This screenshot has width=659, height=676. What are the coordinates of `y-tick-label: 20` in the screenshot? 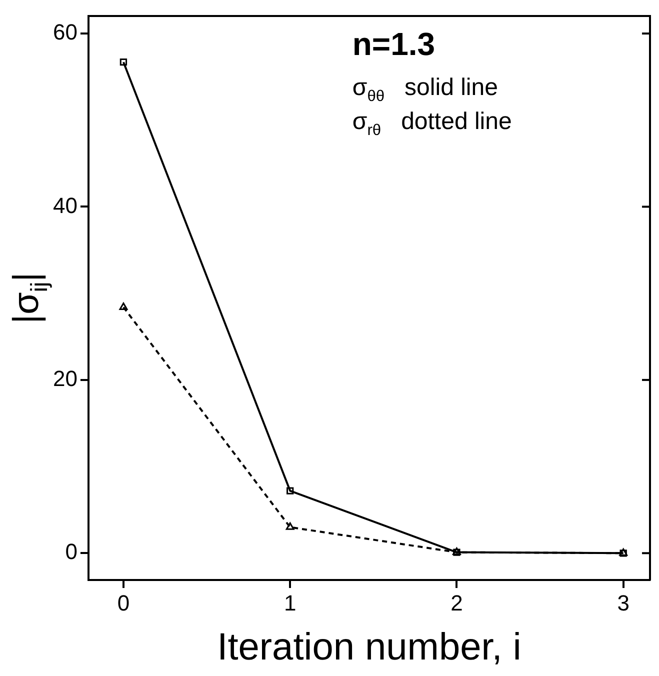 It's located at (65, 379).